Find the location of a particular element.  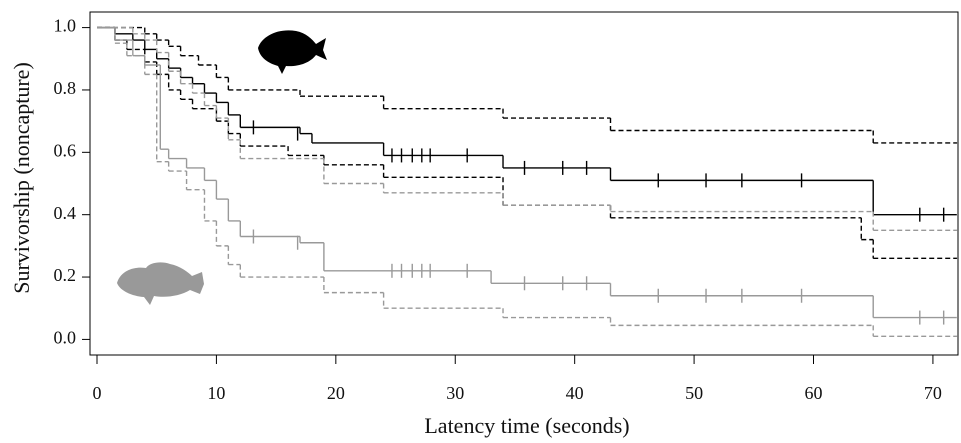

x-tick-label: 50 is located at coordinates (694, 393).